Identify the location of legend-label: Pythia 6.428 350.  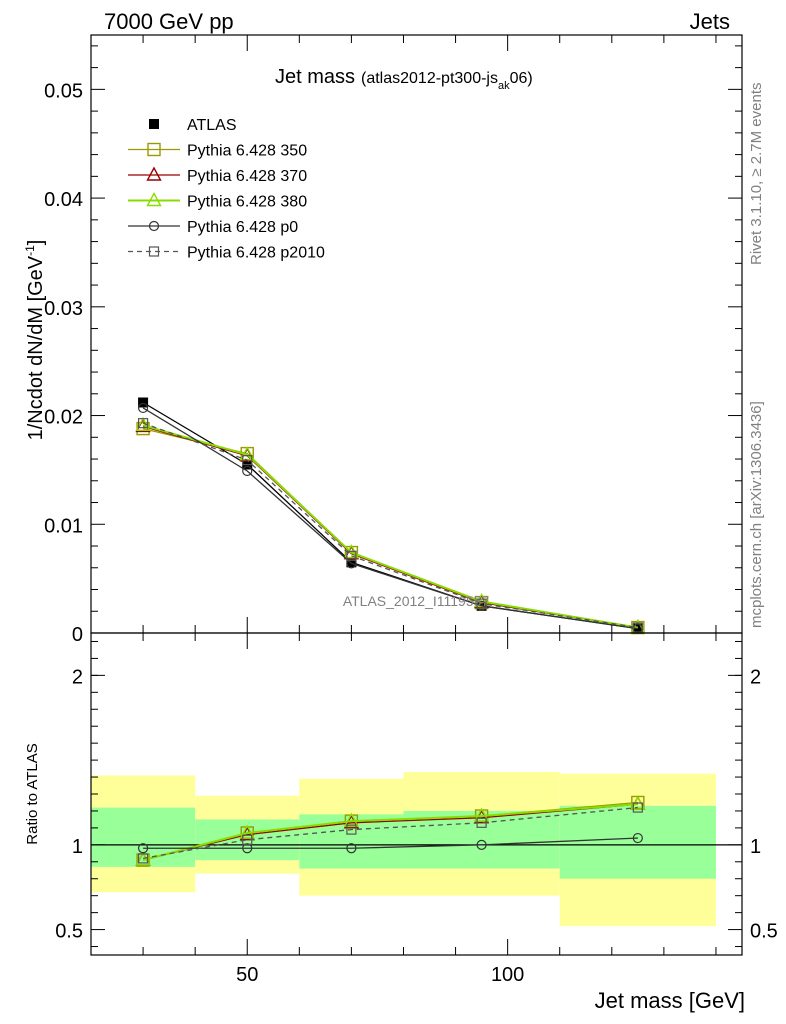
(247, 151).